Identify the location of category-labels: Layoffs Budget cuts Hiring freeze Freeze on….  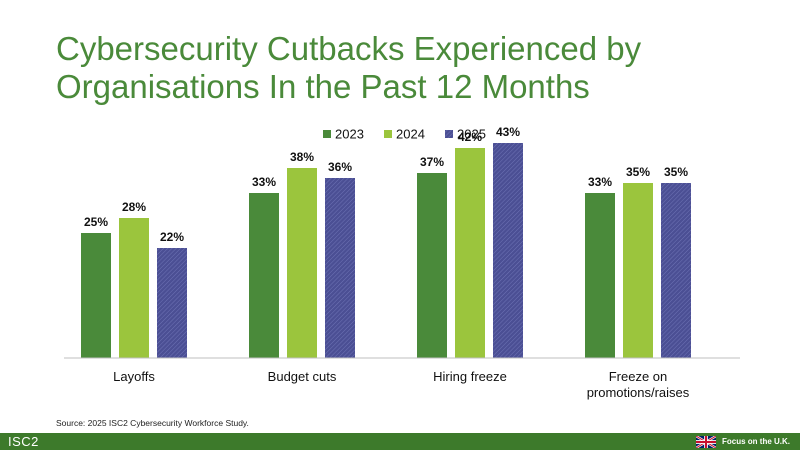
(401, 384).